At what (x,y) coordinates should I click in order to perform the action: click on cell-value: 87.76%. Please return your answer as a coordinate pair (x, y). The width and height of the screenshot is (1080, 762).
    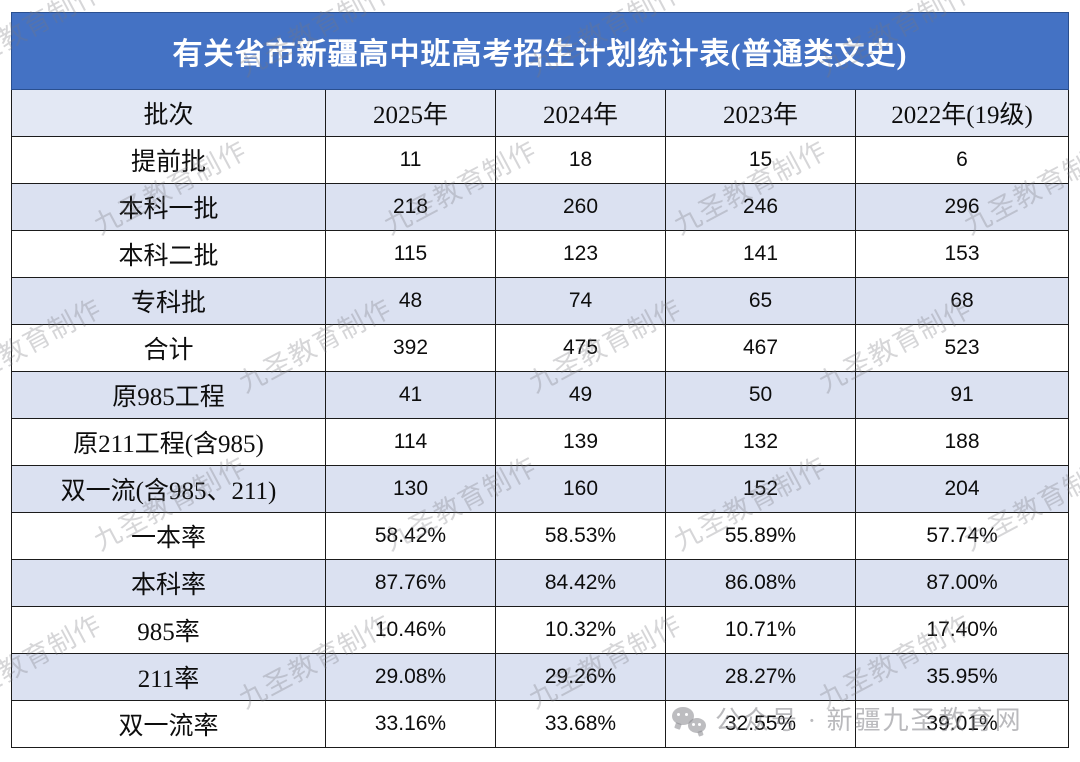
    Looking at the image, I should click on (410, 583).